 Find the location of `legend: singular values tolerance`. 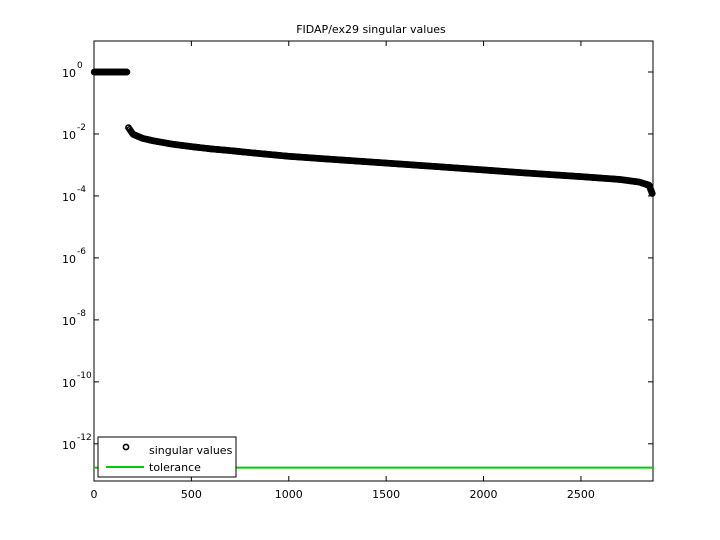

legend: singular values tolerance is located at coordinates (167, 457).